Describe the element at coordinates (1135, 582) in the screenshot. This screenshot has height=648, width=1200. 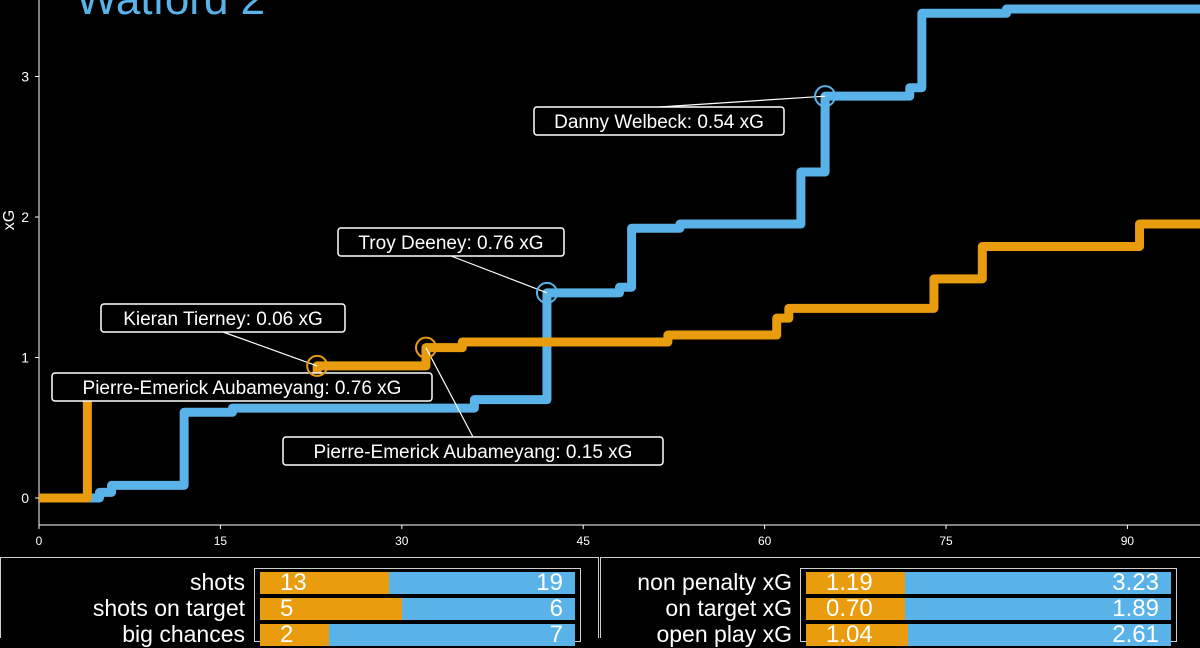
I see `stat-value-watford: 3.23` at that location.